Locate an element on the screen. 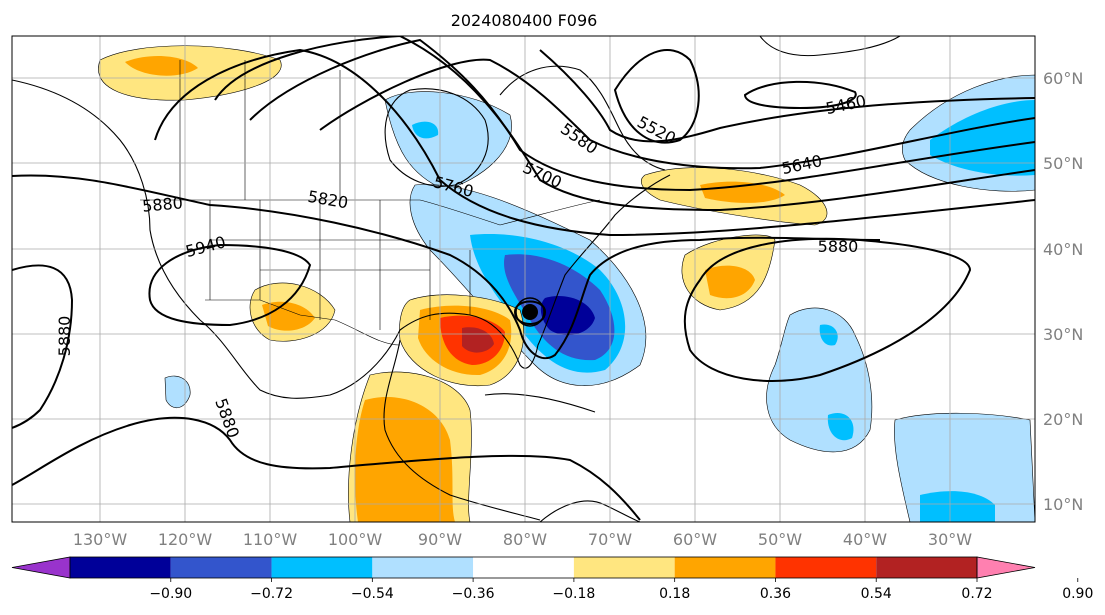  latitude-labels: 60°N 50°N 40°N 30°N 20°N 10°N is located at coordinates (1063, 291).